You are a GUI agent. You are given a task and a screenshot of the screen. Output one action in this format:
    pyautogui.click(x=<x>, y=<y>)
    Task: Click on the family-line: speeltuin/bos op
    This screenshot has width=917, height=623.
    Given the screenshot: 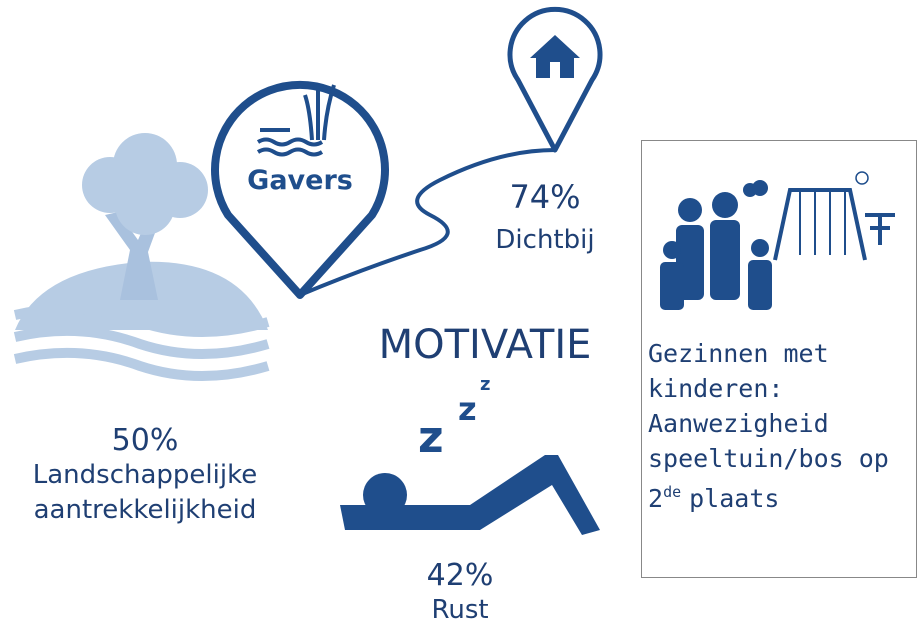 What is the action you would take?
    pyautogui.click(x=768, y=458)
    